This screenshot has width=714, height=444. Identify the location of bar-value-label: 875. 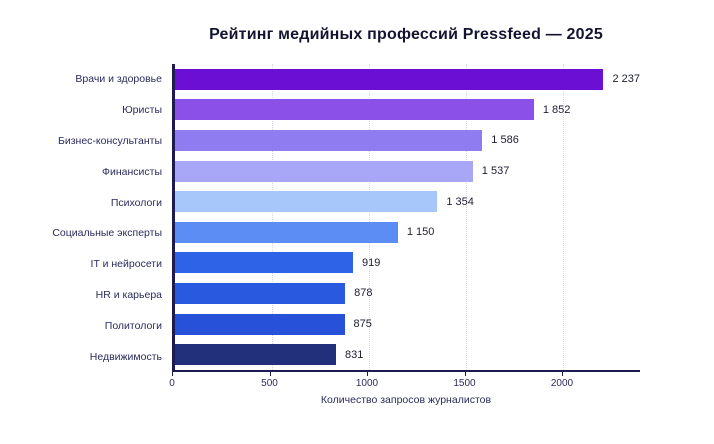
(362, 324).